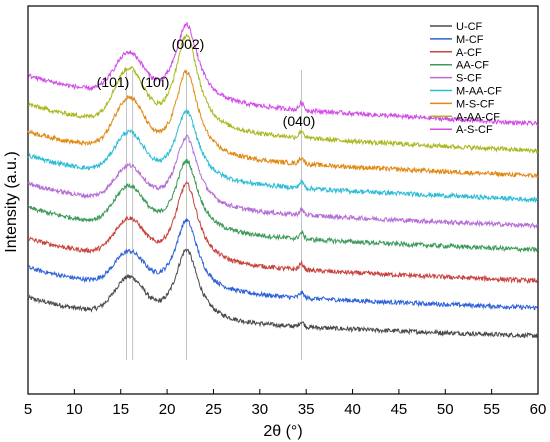  Describe the element at coordinates (306, 409) in the screenshot. I see `x-tick-label: 35` at that location.